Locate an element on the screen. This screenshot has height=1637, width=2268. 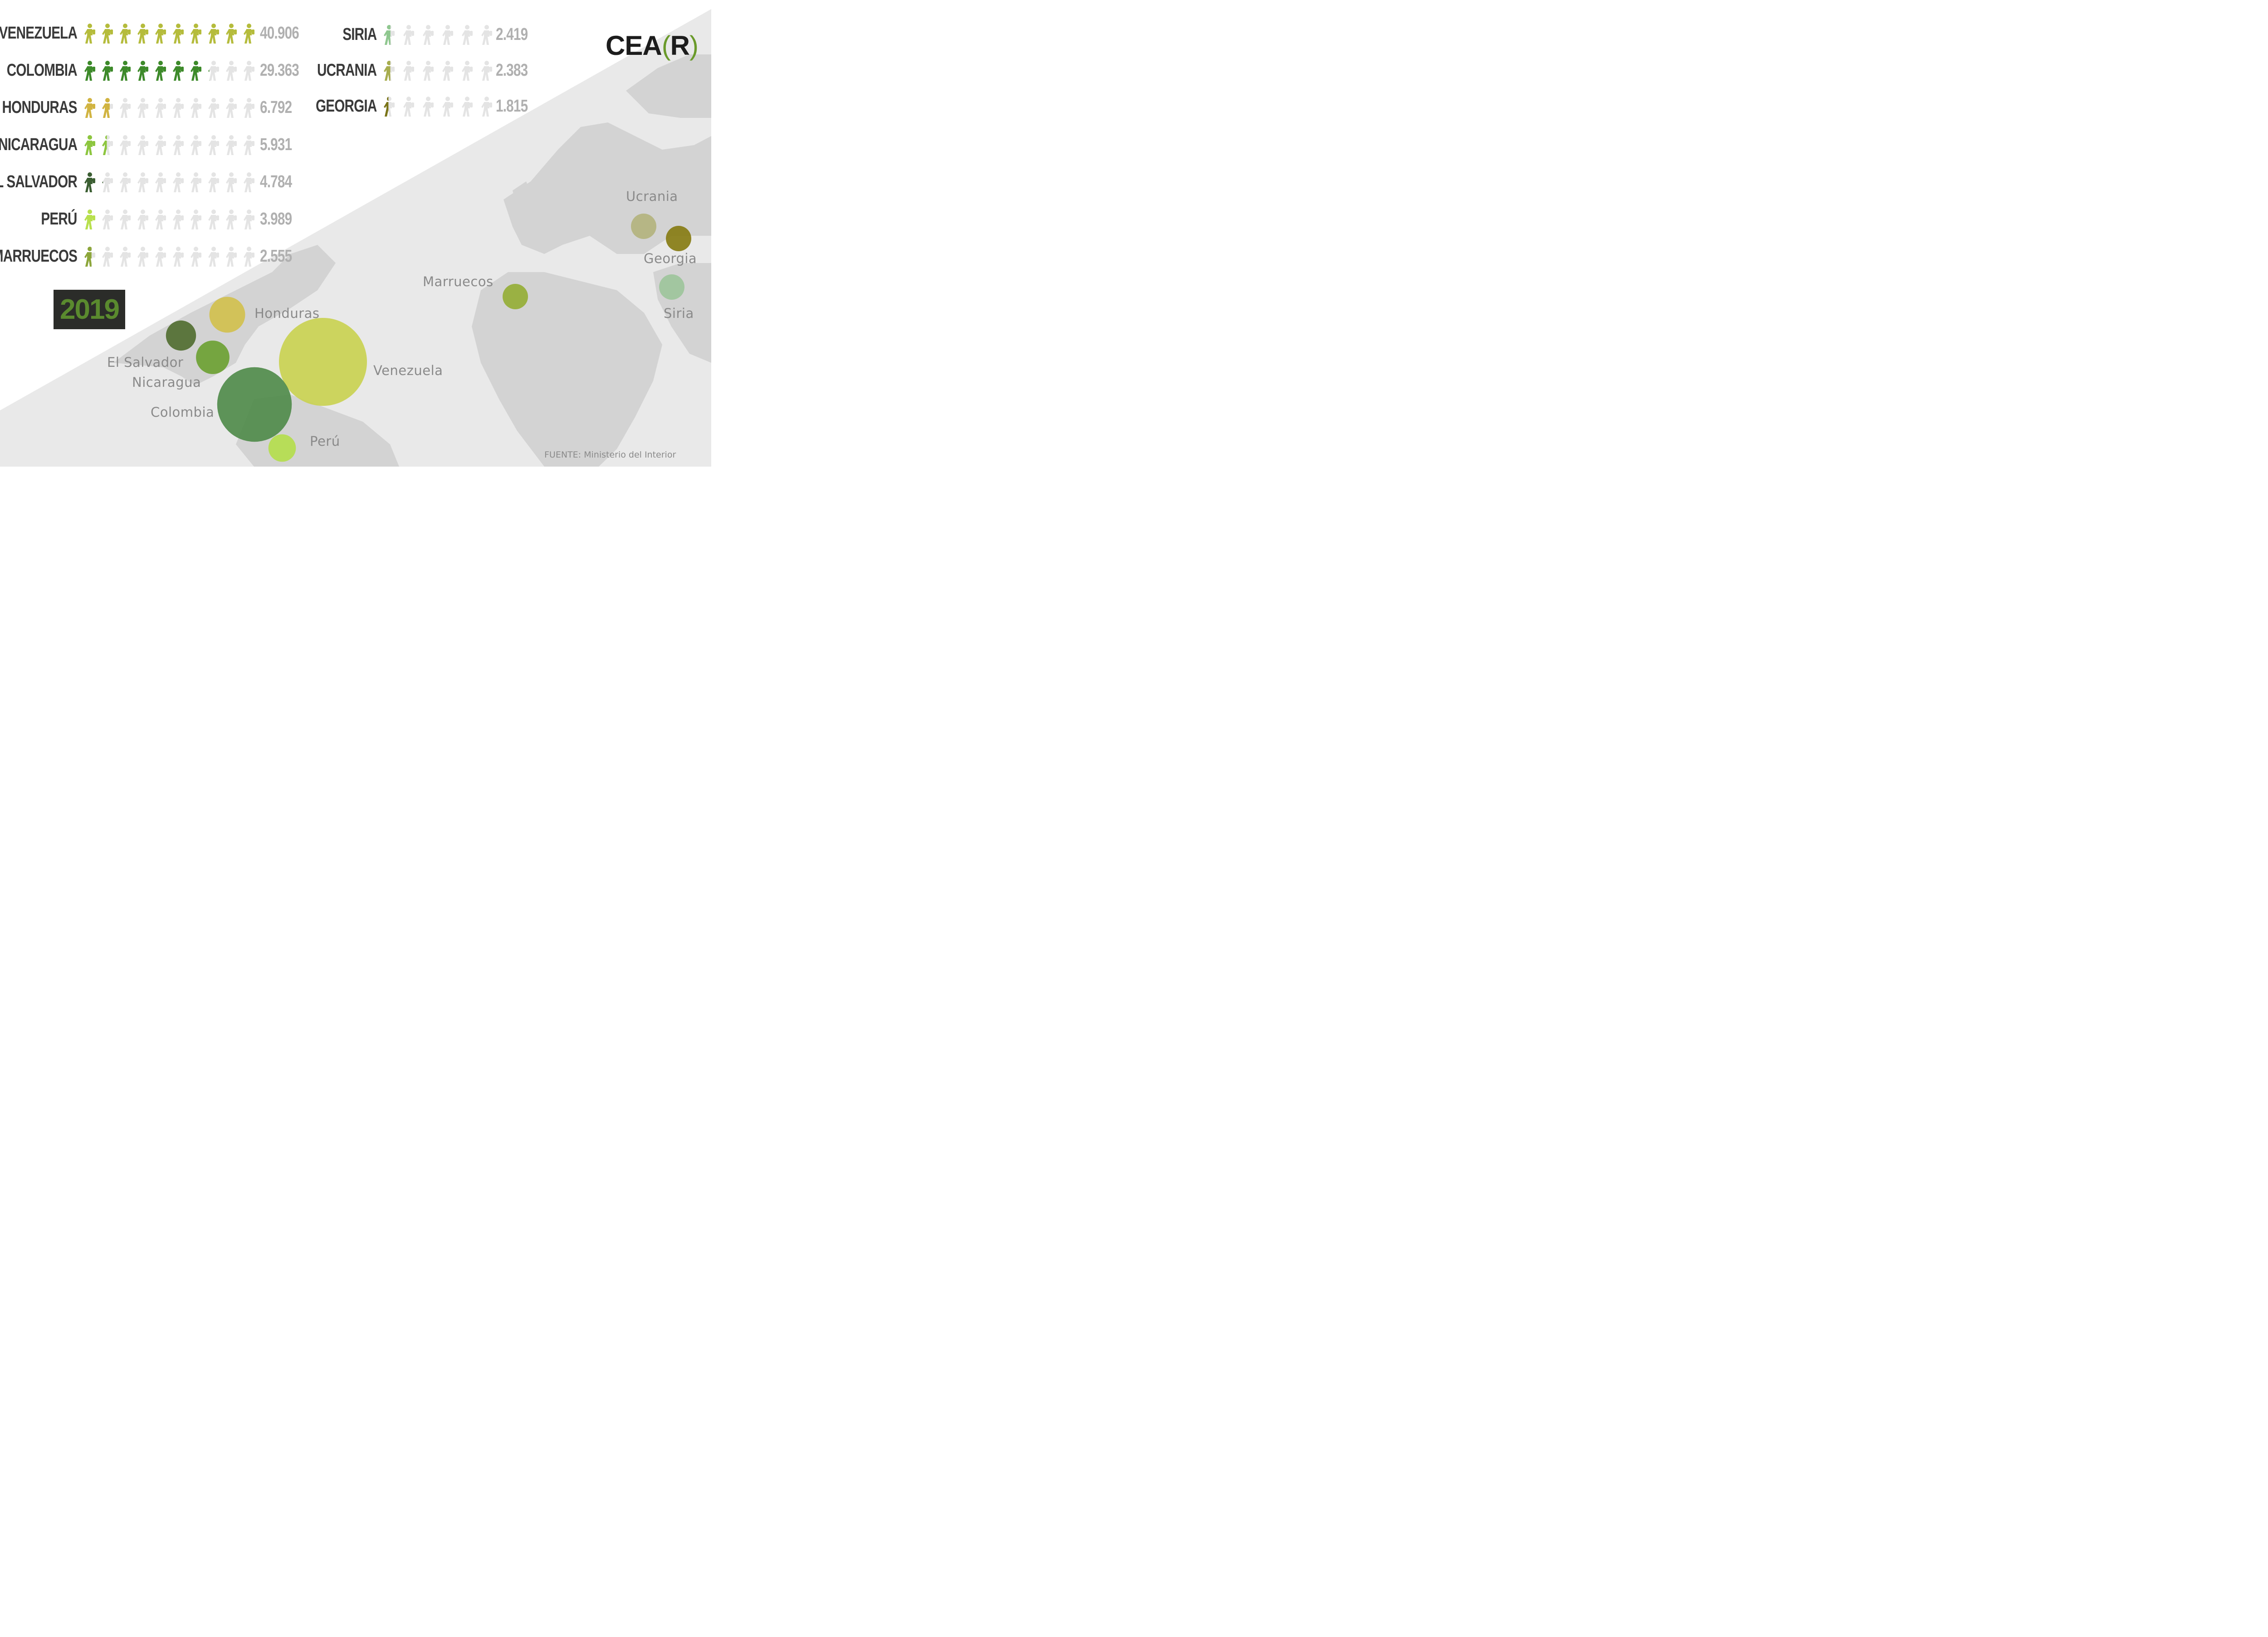
bubble-label-colombia: Colombia is located at coordinates (183, 412).